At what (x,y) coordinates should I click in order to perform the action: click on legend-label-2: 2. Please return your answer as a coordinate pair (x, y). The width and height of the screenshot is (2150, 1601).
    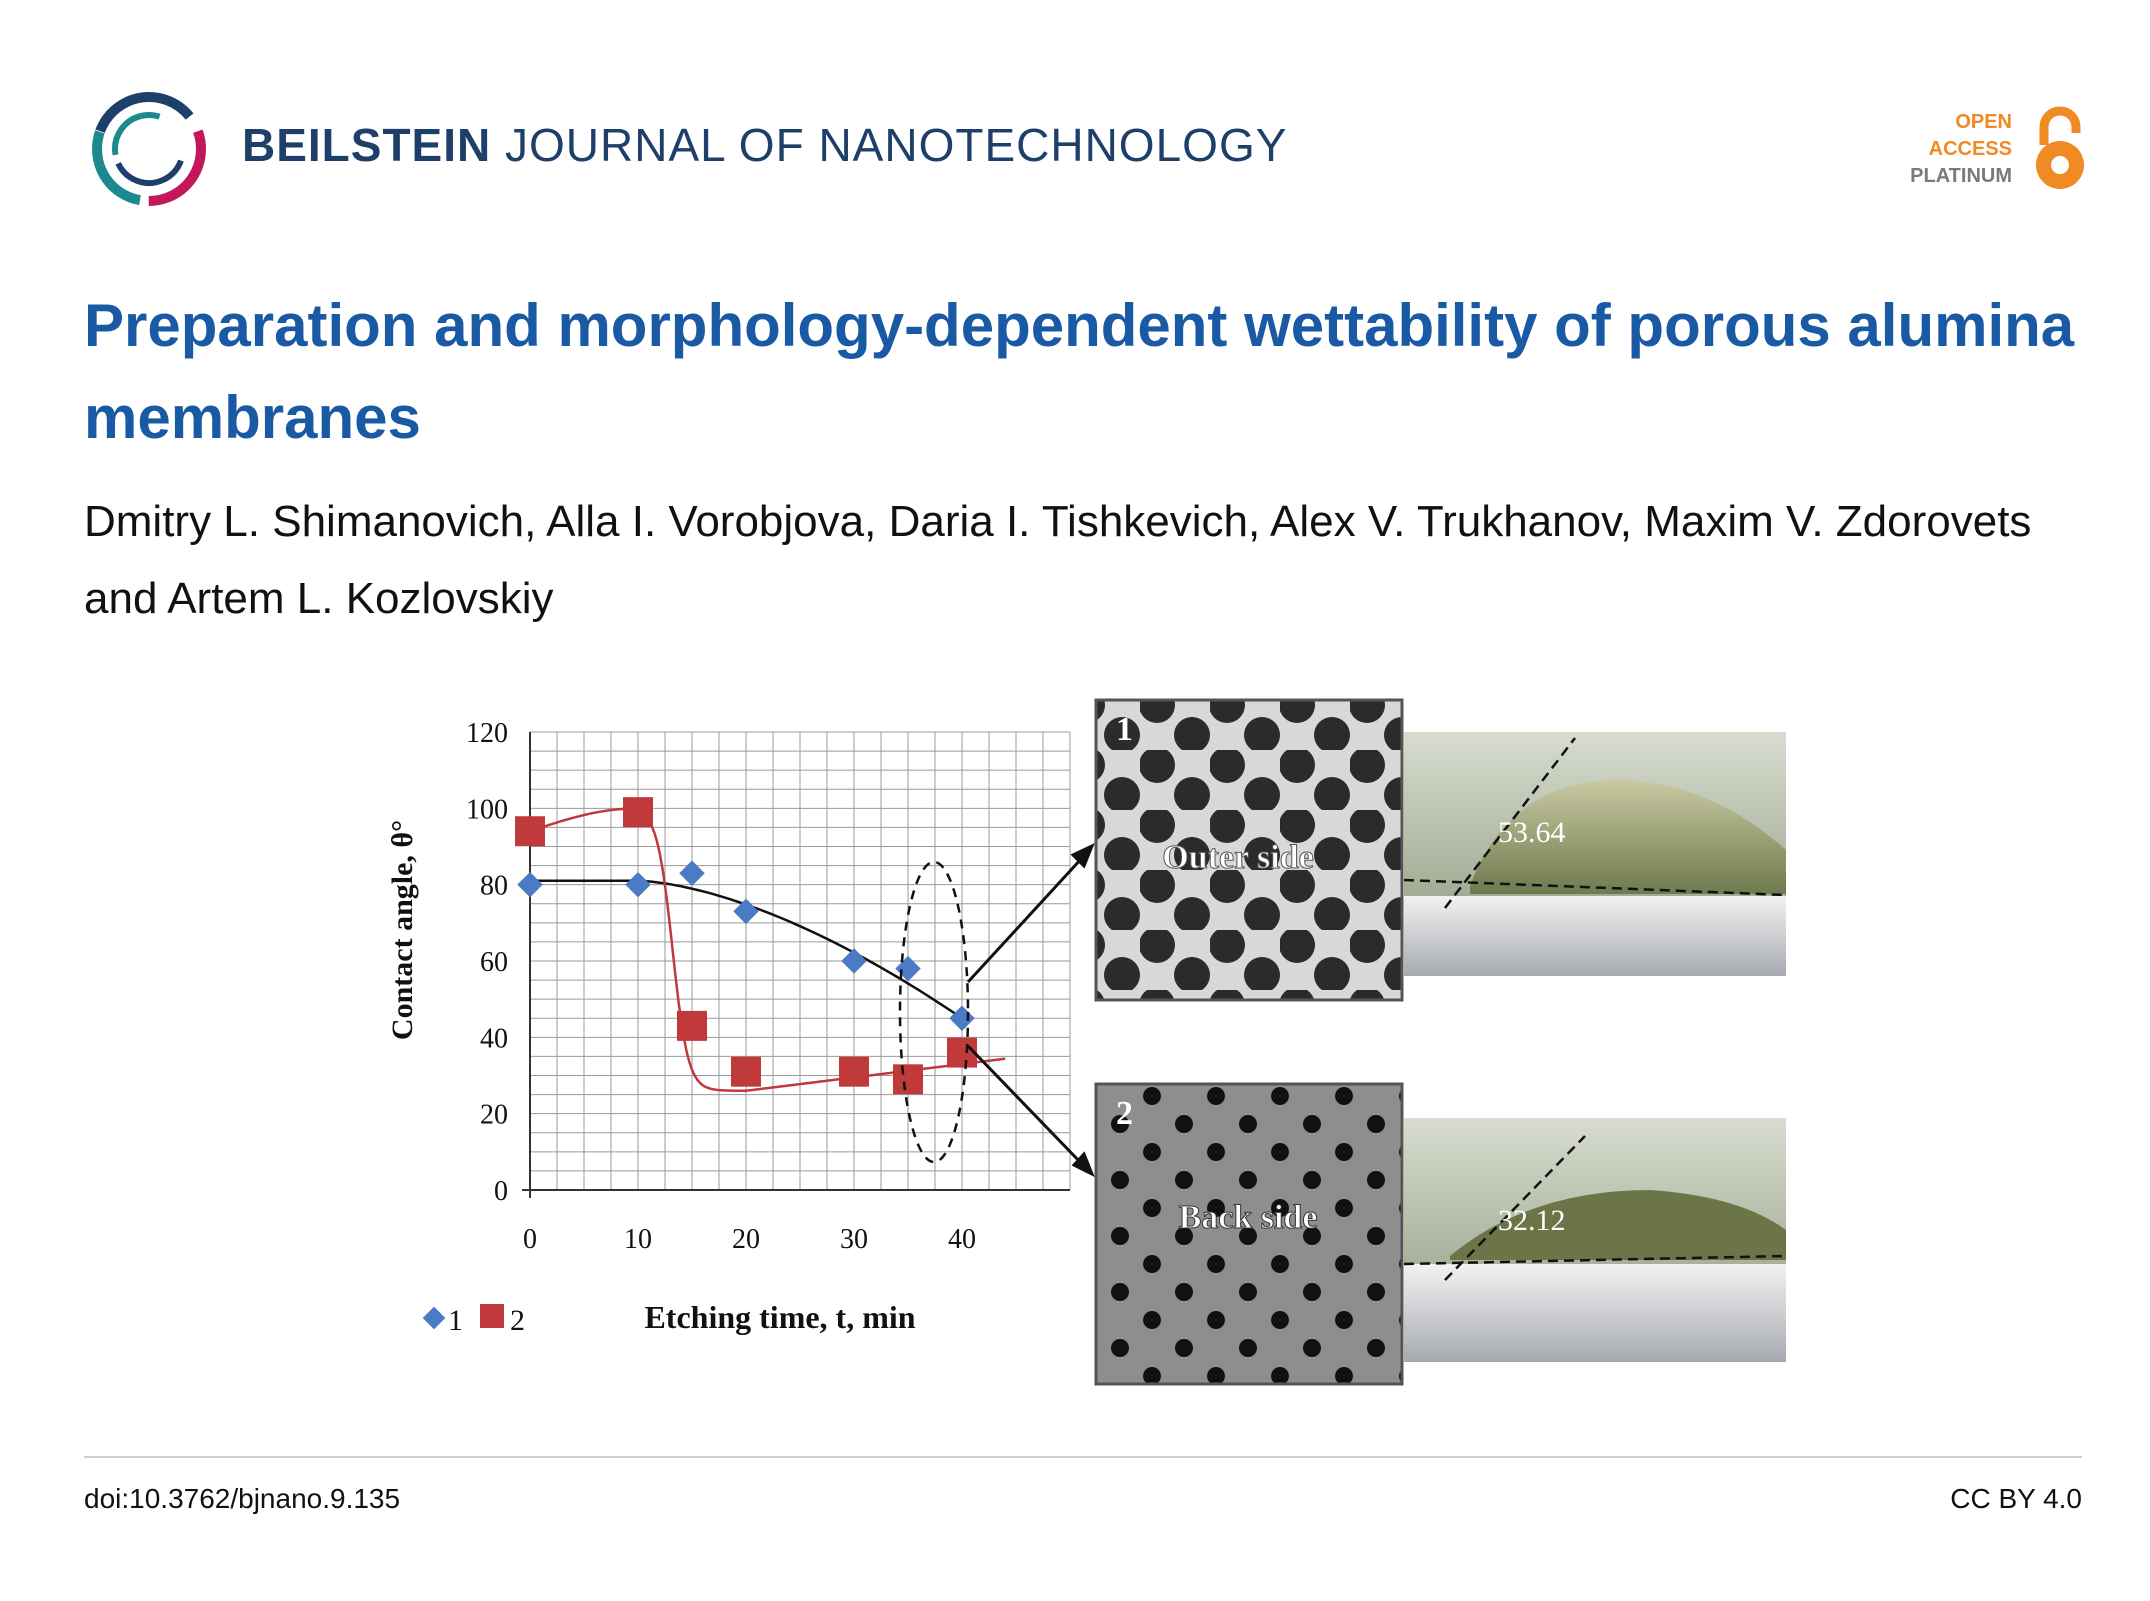
    Looking at the image, I should click on (517, 1320).